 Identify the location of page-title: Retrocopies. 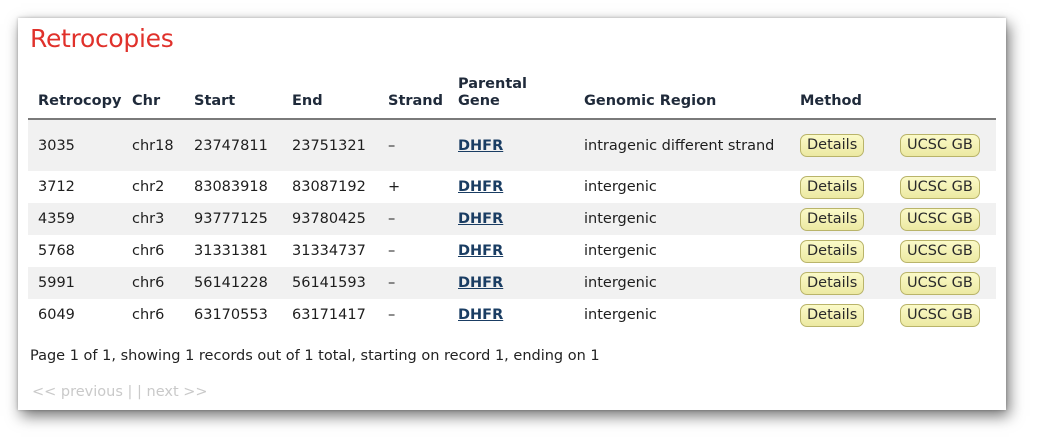
(102, 38).